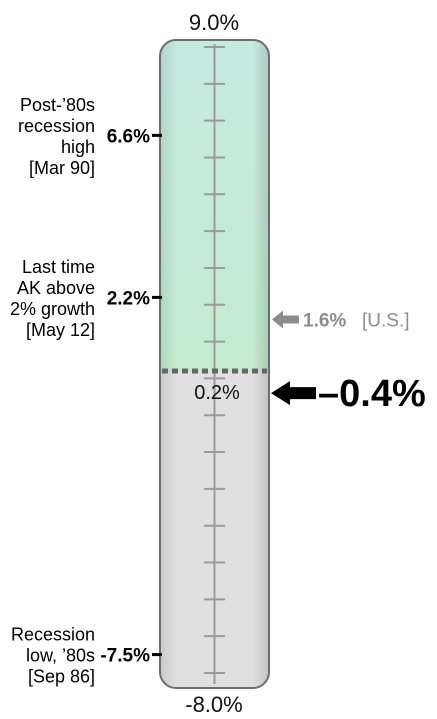 This screenshot has width=437, height=719. Describe the element at coordinates (58, 267) in the screenshot. I see `marker-caption-line: Last time` at that location.